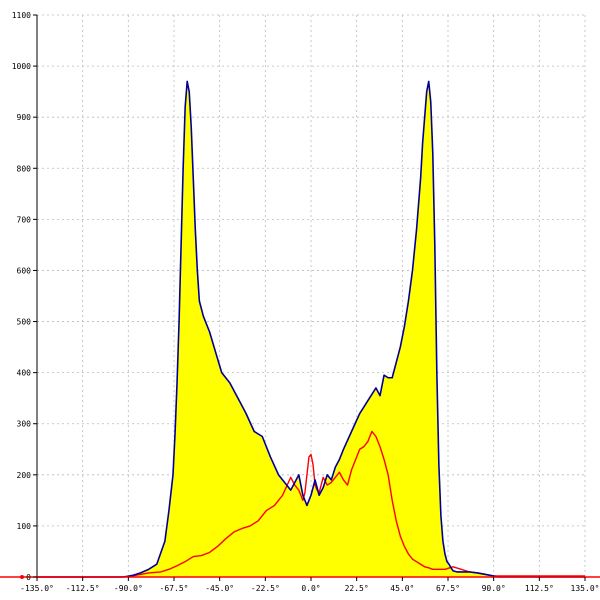 The height and width of the screenshot is (600, 600). I want to click on x-tick-label: -67.5°, so click(174, 588).